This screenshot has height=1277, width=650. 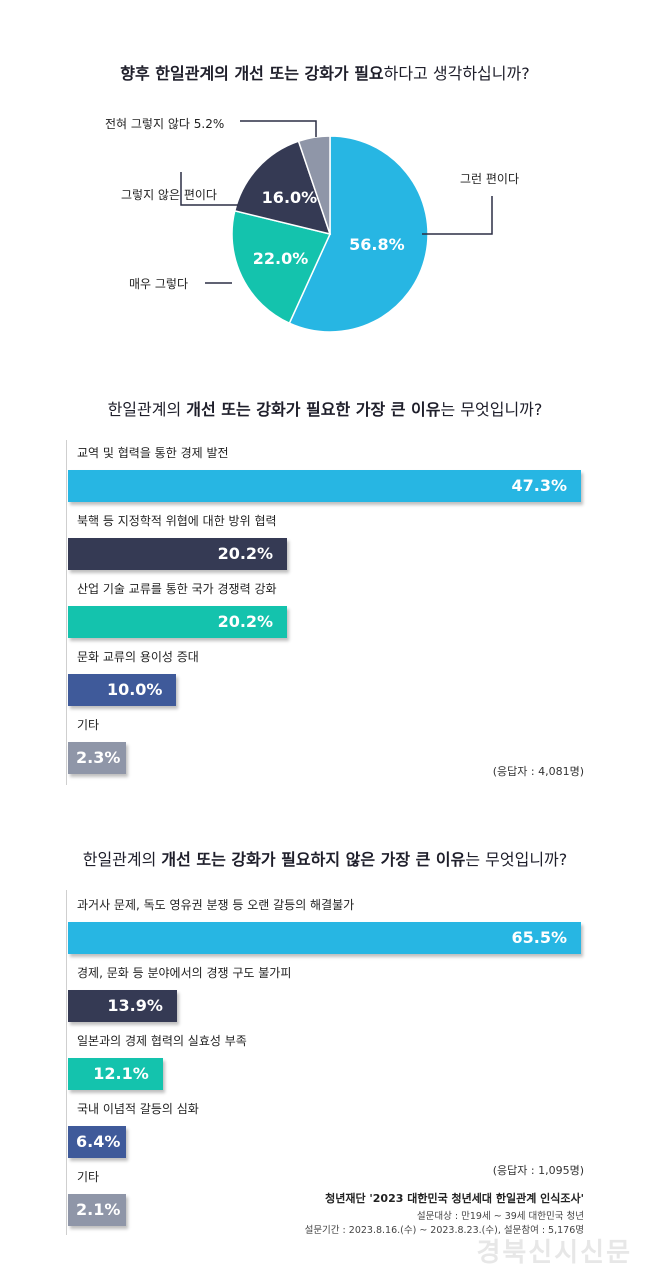 I want to click on q3-title-a: 한일관계의, so click(x=122, y=859).